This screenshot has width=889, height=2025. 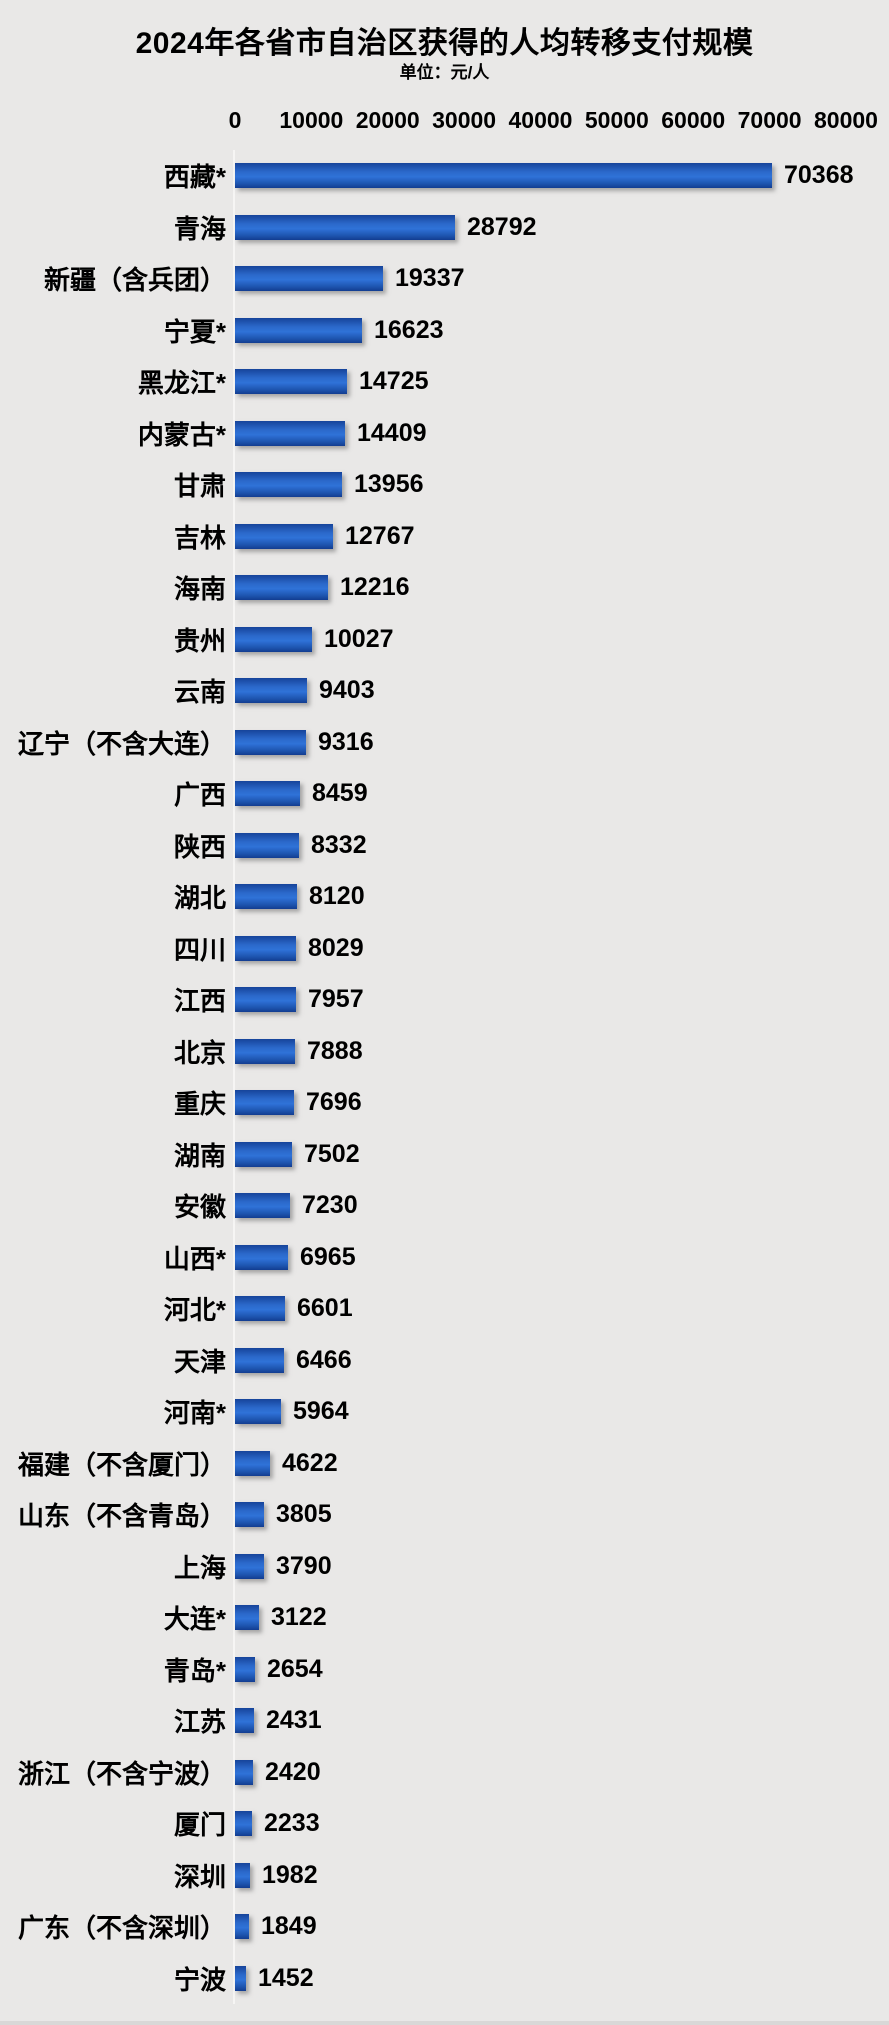 What do you see at coordinates (444, 1052) in the screenshot?
I see `chart-row: 北京 7888` at bounding box center [444, 1052].